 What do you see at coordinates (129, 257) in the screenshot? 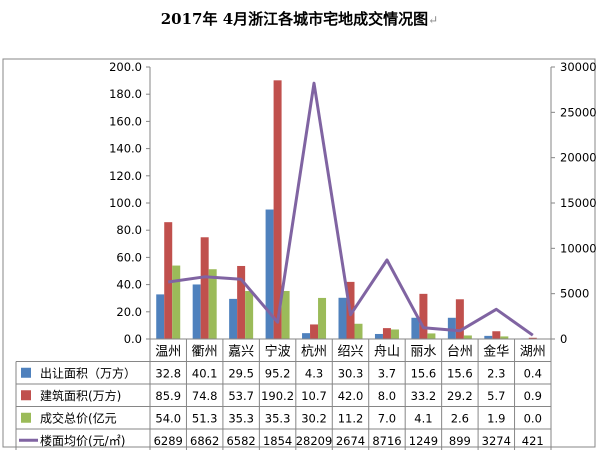
I see `left-axis-tick-label: 60.0` at bounding box center [129, 257].